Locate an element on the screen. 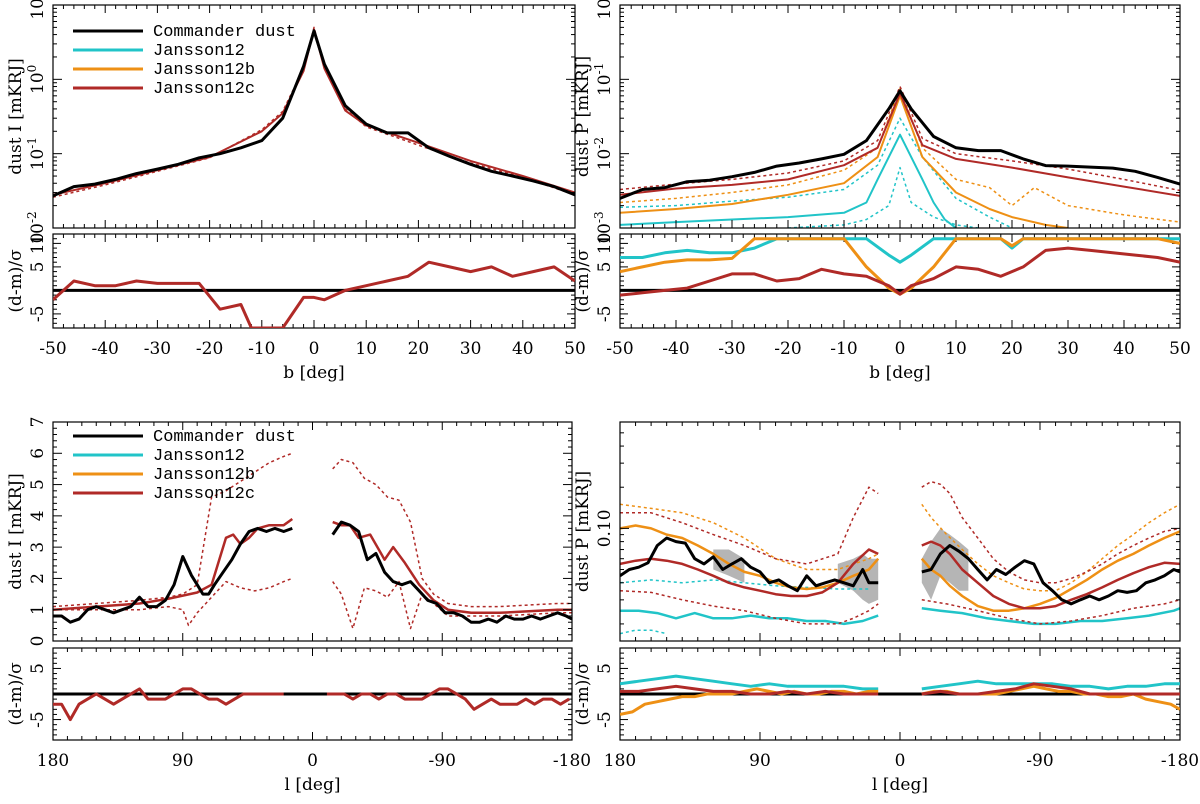 This screenshot has height=804, width=1200. y-tick-label: 0.10 is located at coordinates (605, 528).